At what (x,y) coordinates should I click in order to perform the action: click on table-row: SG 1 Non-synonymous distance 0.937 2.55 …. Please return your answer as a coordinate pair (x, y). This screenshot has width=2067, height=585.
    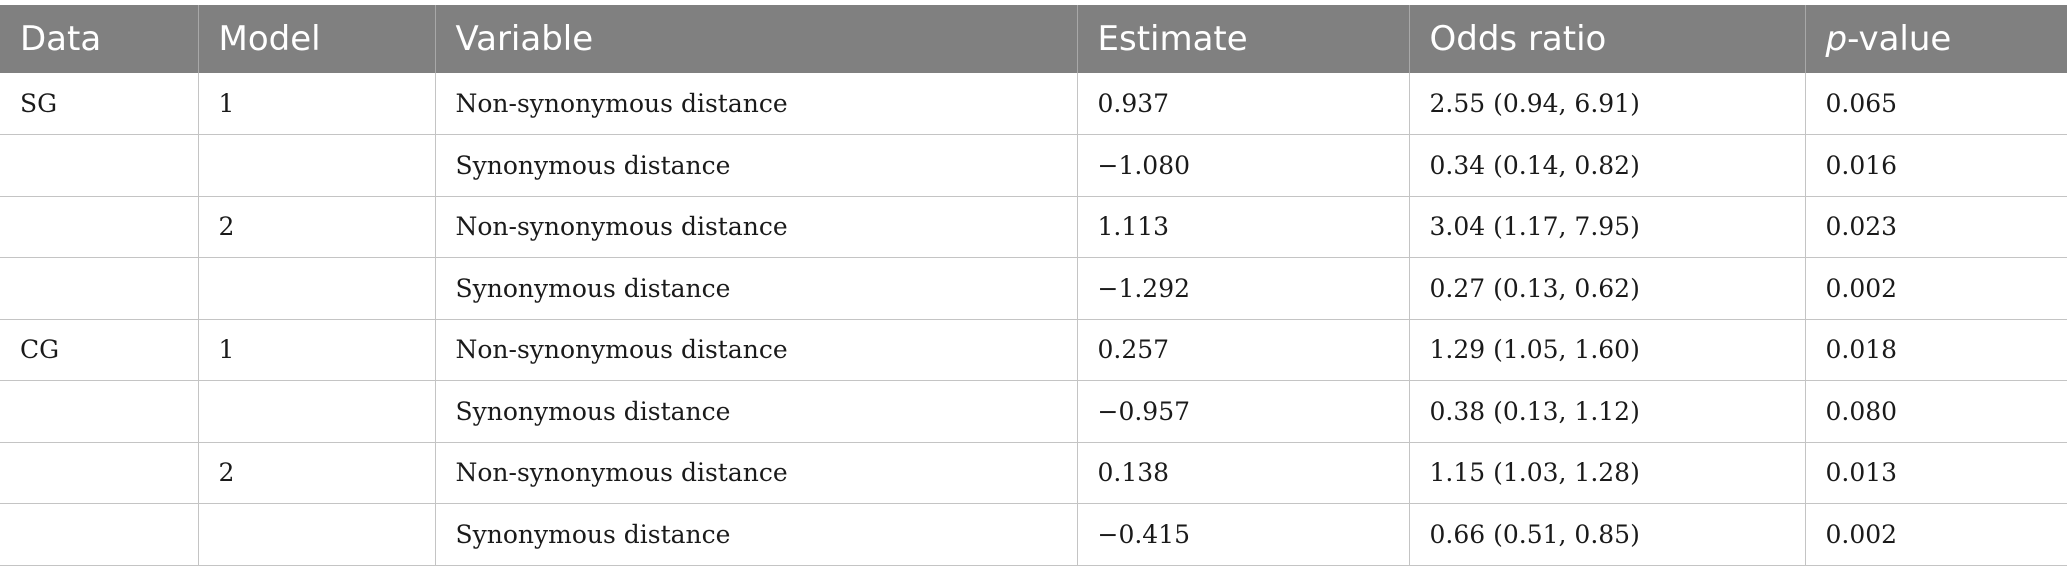
    Looking at the image, I should click on (1033, 104).